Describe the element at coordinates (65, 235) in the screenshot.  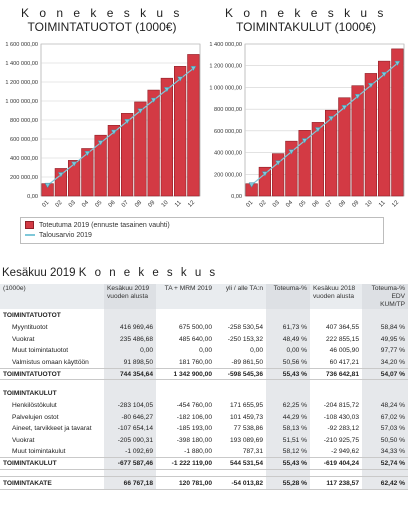
I see `legend-label: Talousarvio 2019` at that location.